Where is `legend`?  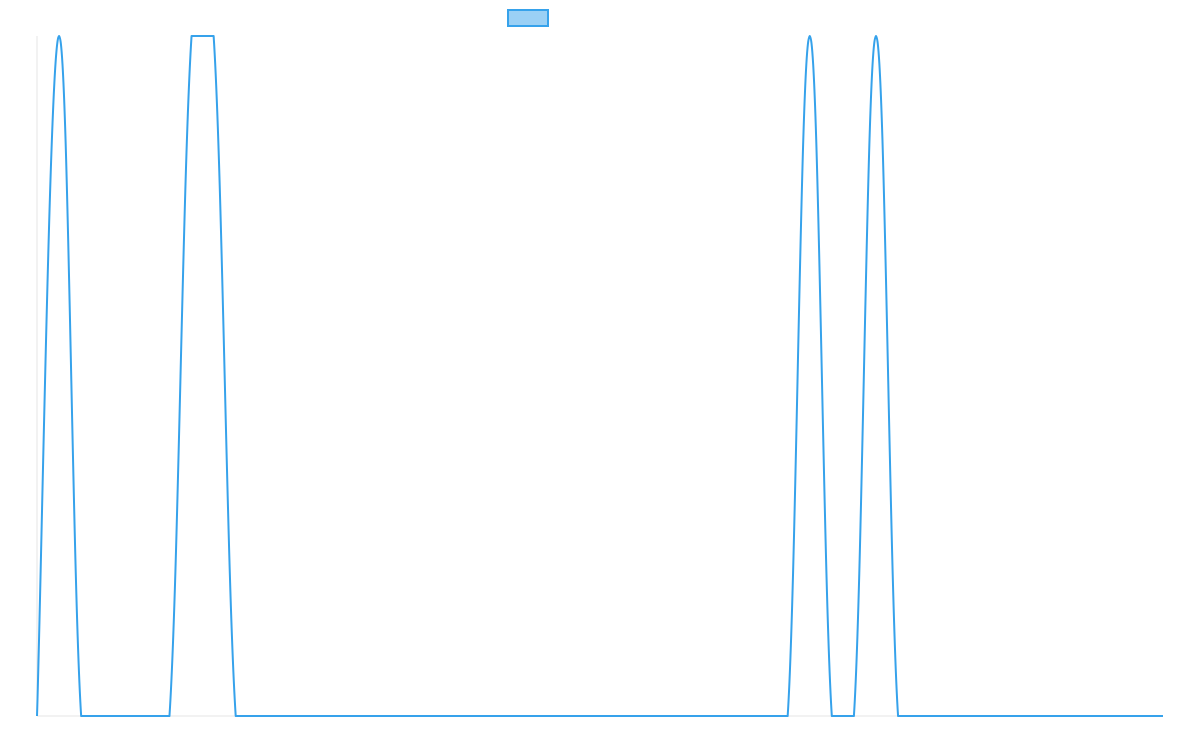
legend is located at coordinates (528, 18).